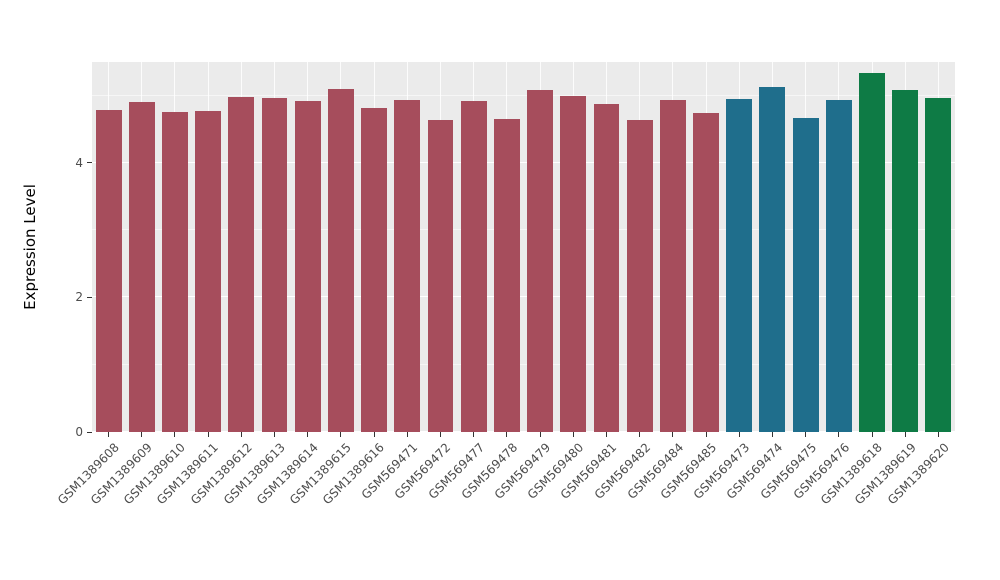  Describe the element at coordinates (30, 247) in the screenshot. I see `y-axis-title: Expression Level` at that location.